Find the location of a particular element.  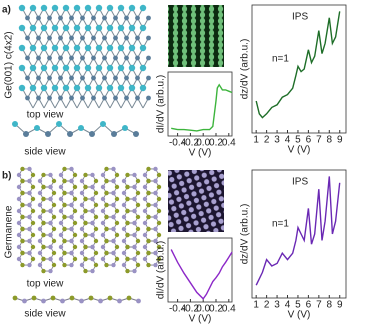

x-axis-label: V (V) is located at coordinates (200, 153).